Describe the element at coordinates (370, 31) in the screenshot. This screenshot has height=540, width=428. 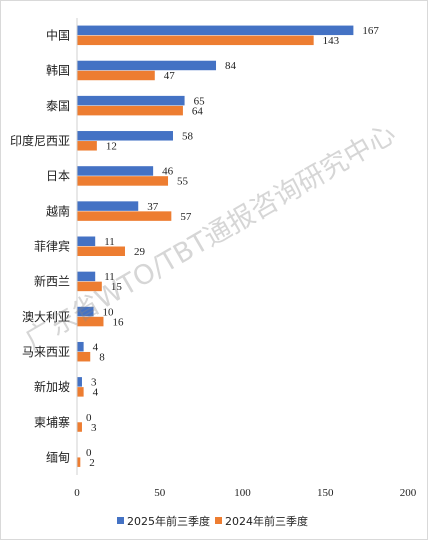
I see `data-label: 167` at that location.